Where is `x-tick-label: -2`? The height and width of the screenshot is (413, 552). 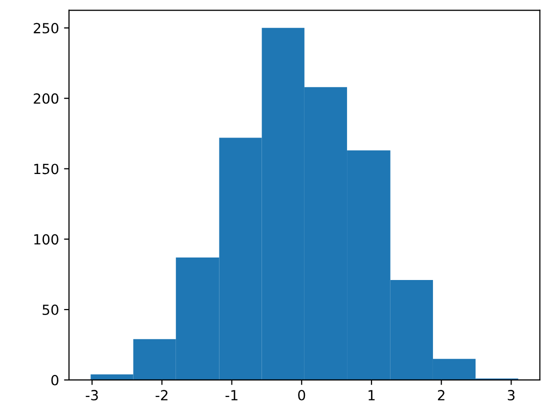
x-tick-label: -2 is located at coordinates (162, 395).